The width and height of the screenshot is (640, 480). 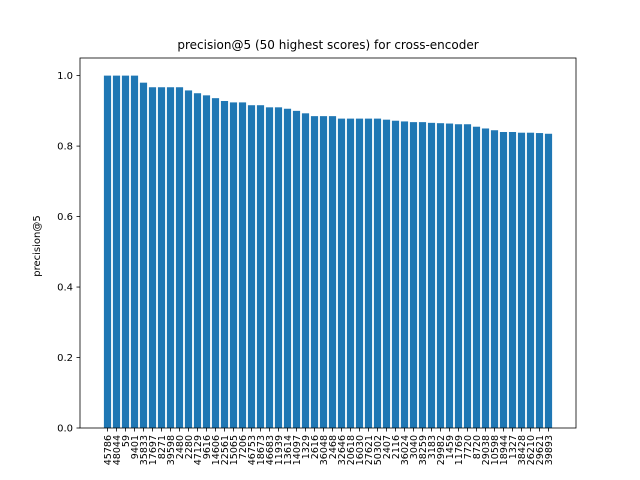 I want to click on x-tick-label: 14606, so click(x=216, y=450).